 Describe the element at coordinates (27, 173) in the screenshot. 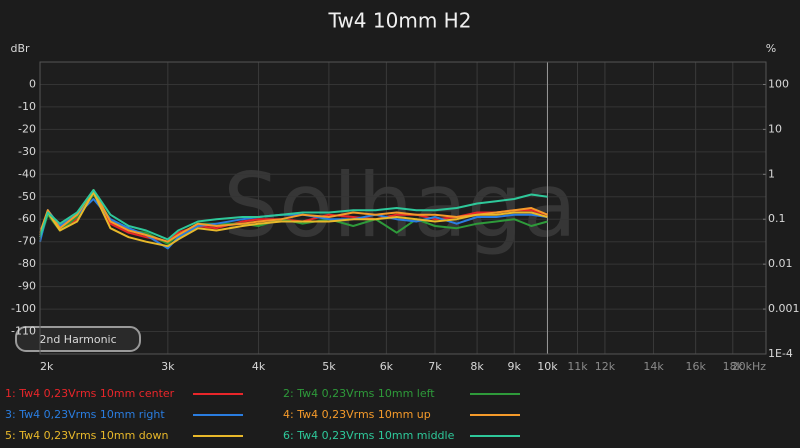

I see `y-tick-label: -40` at that location.